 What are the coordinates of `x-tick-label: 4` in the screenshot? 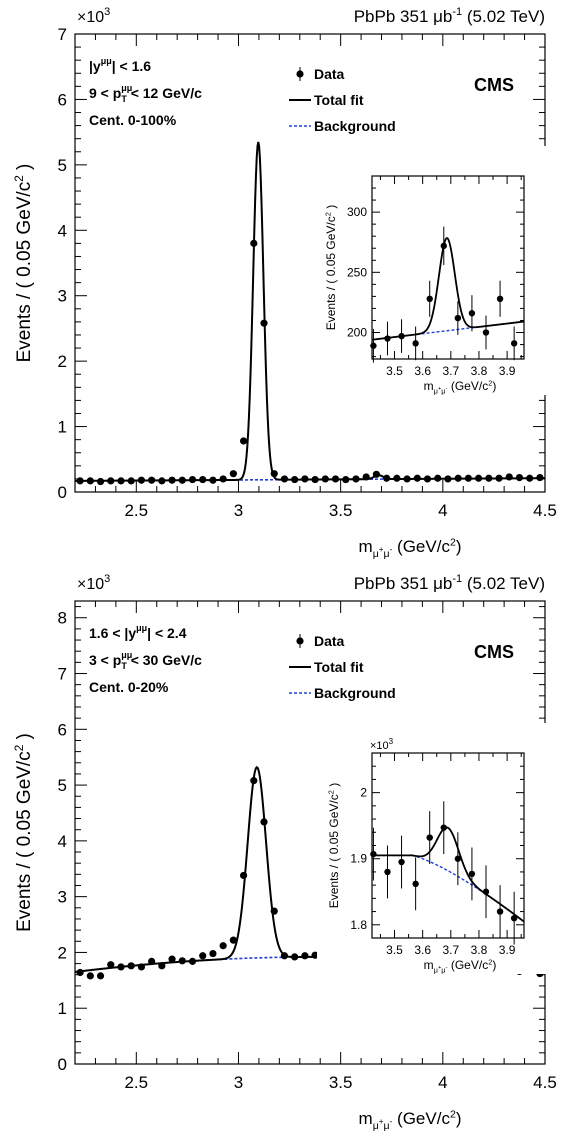 It's located at (442, 1082).